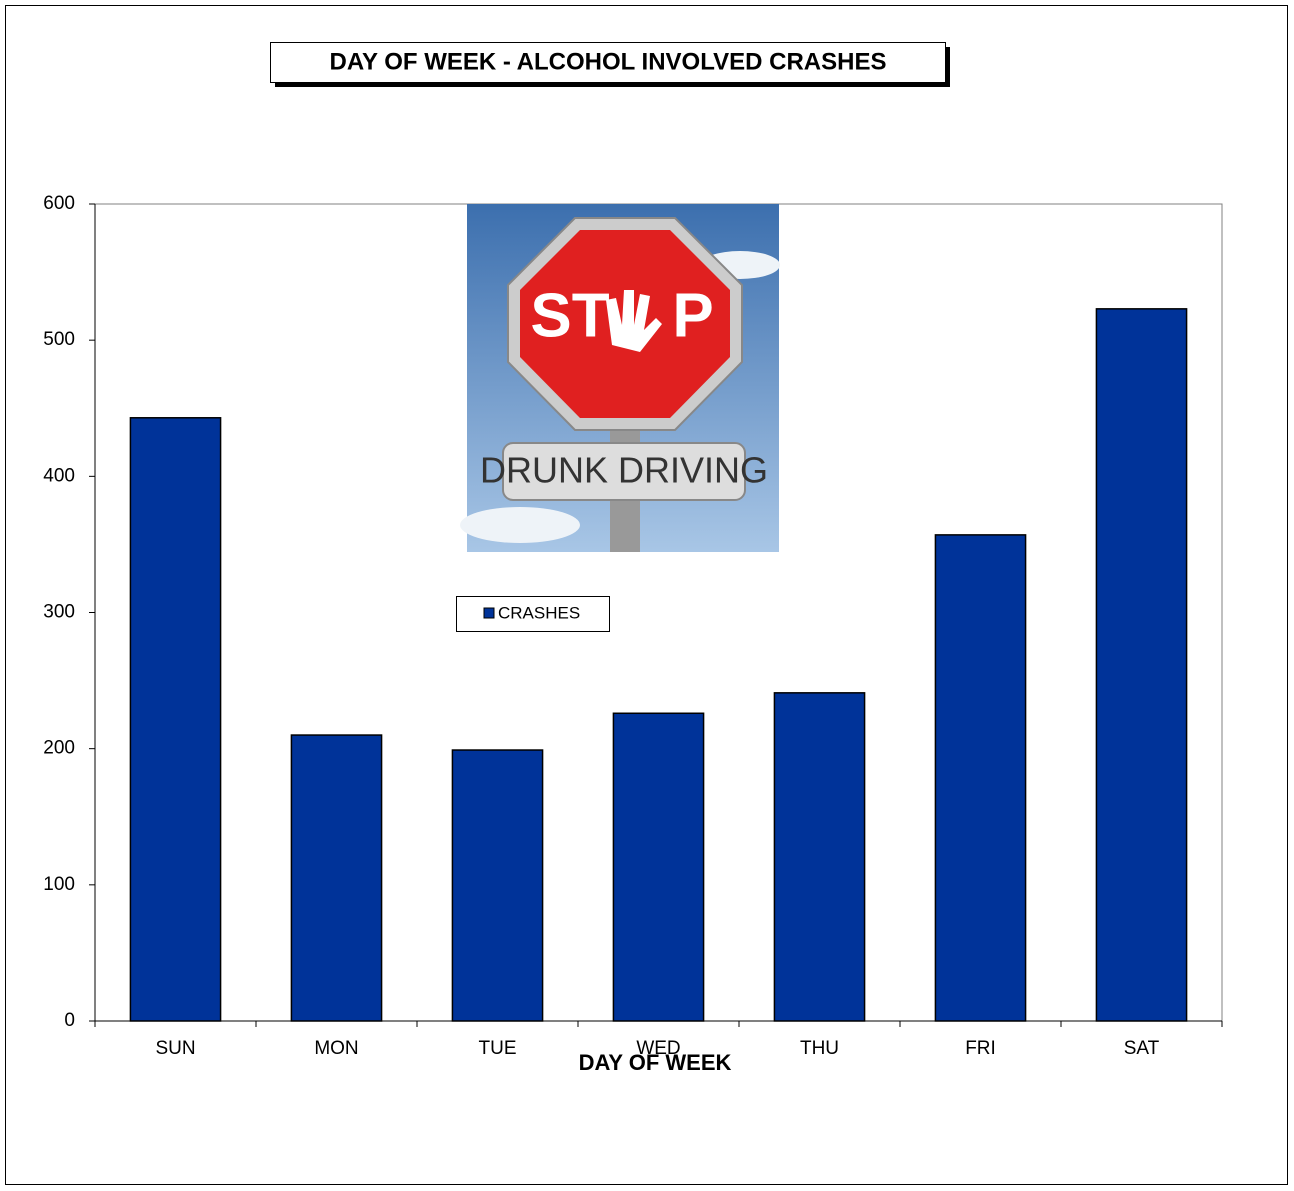 This screenshot has width=1294, height=1191. I want to click on y-tick-label: 500, so click(59, 339).